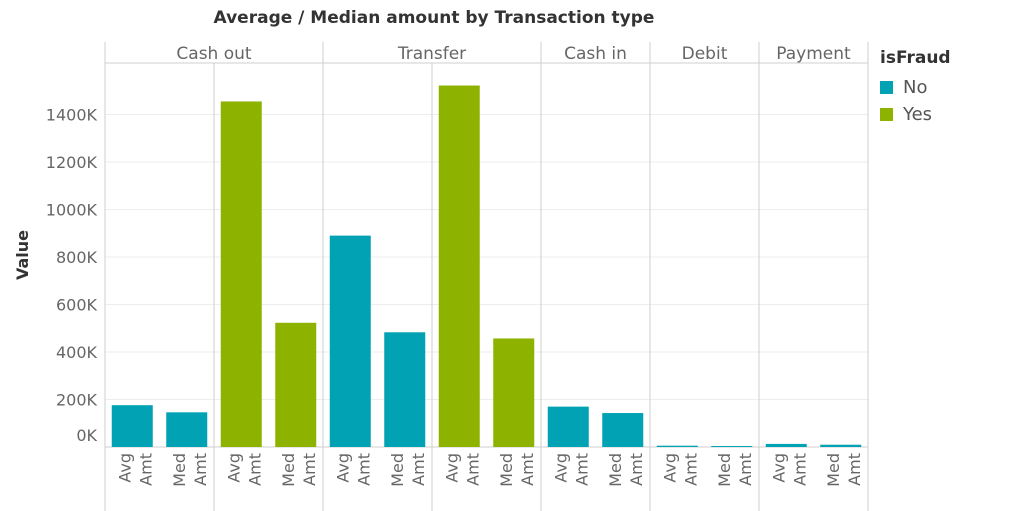 Image resolution: width=1019 pixels, height=511 pixels. I want to click on x-tick-label-0-1-0: Med, so click(179, 470).